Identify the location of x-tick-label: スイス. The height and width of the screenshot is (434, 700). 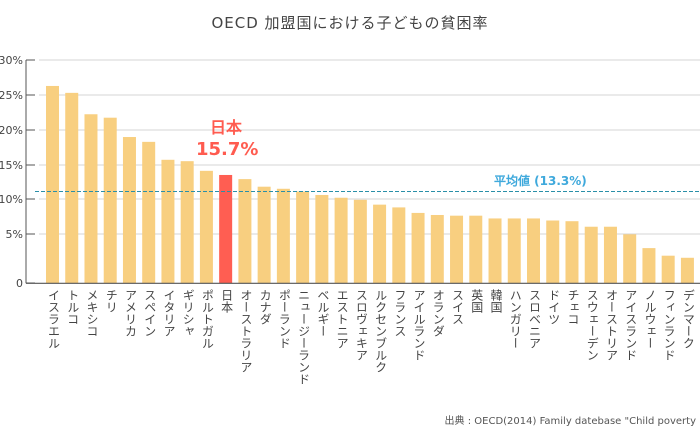
(457, 307).